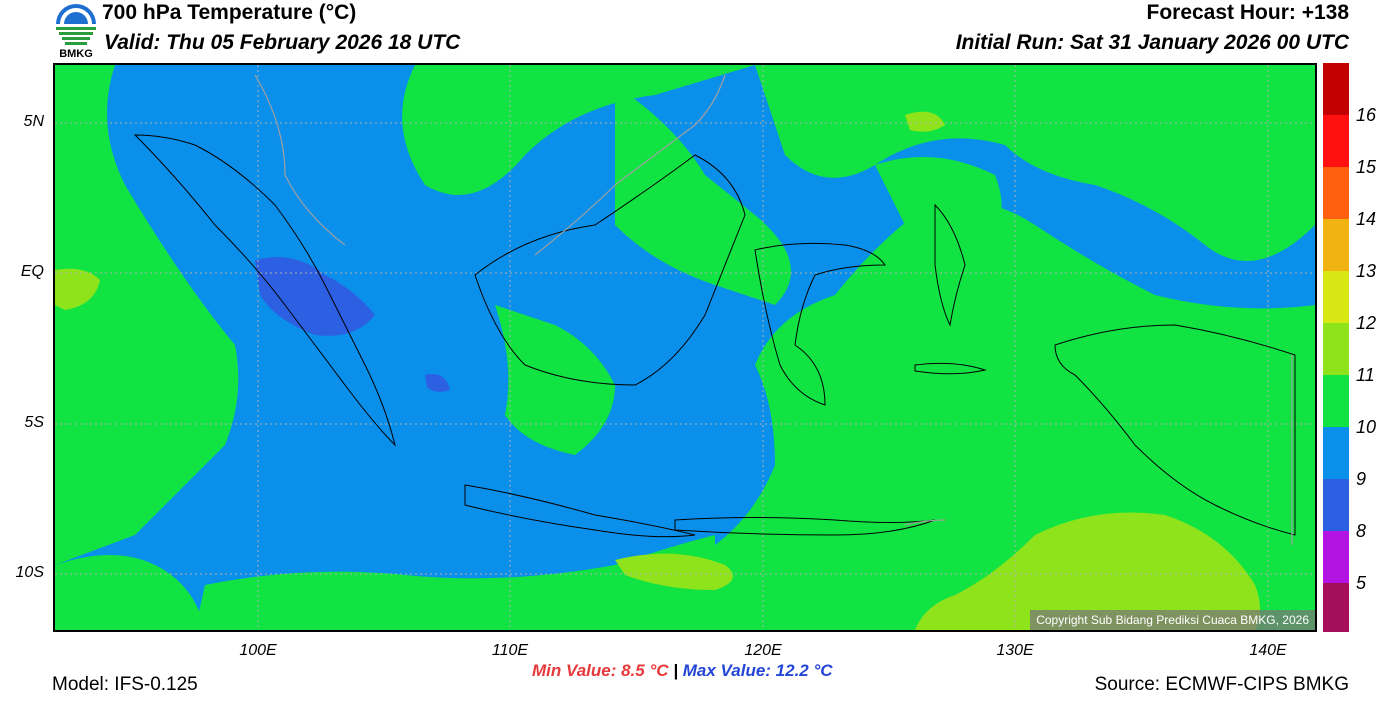  What do you see at coordinates (763, 650) in the screenshot?
I see `lon-label-120e: 120E` at bounding box center [763, 650].